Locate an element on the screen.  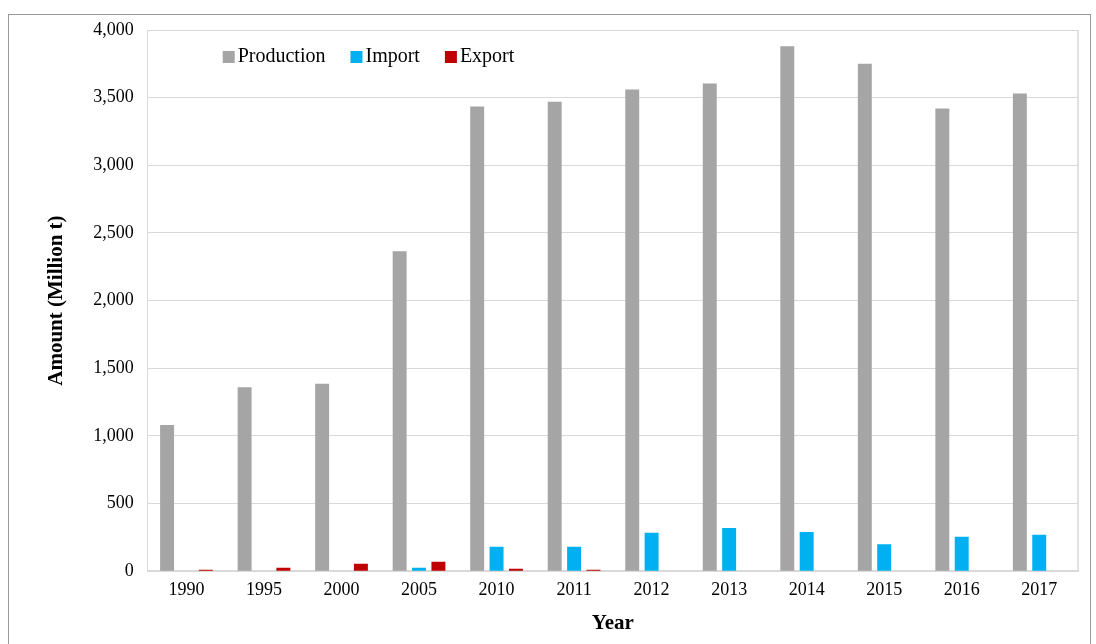
x-tick-label: 2016 is located at coordinates (961, 588).